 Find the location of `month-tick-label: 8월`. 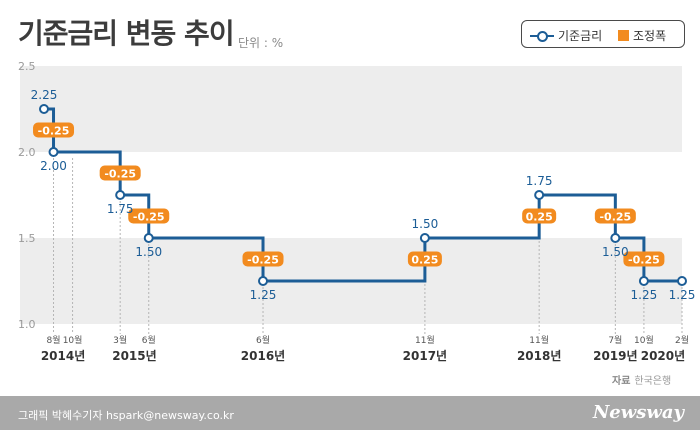

month-tick-label: 8월 is located at coordinates (54, 340).